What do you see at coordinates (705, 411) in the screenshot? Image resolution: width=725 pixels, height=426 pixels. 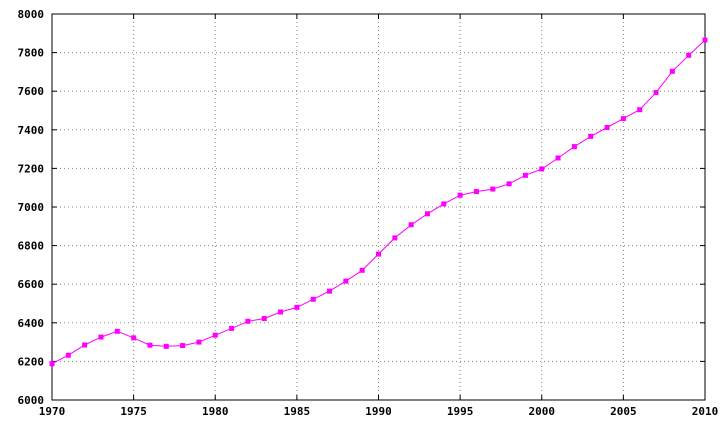 I see `x-tick-label: 2010` at bounding box center [705, 411].